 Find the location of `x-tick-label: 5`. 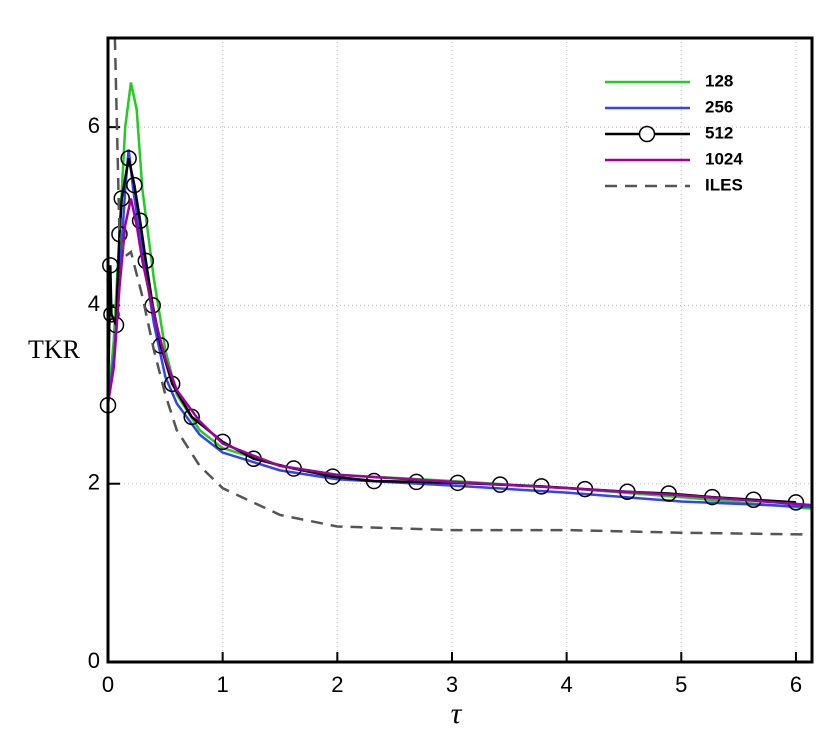

x-tick-label: 5 is located at coordinates (681, 684).